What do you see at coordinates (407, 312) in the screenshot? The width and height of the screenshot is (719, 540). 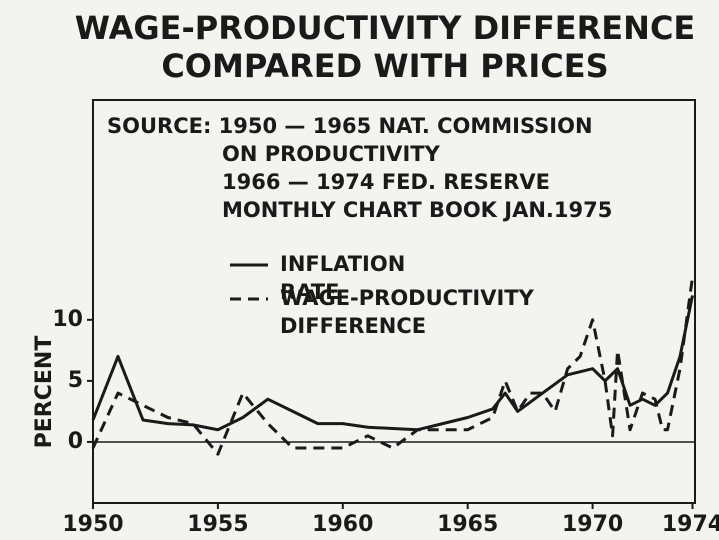 I see `legend-label: WAGE-PRODUCTIVITY DIFFERENCE` at bounding box center [407, 312].